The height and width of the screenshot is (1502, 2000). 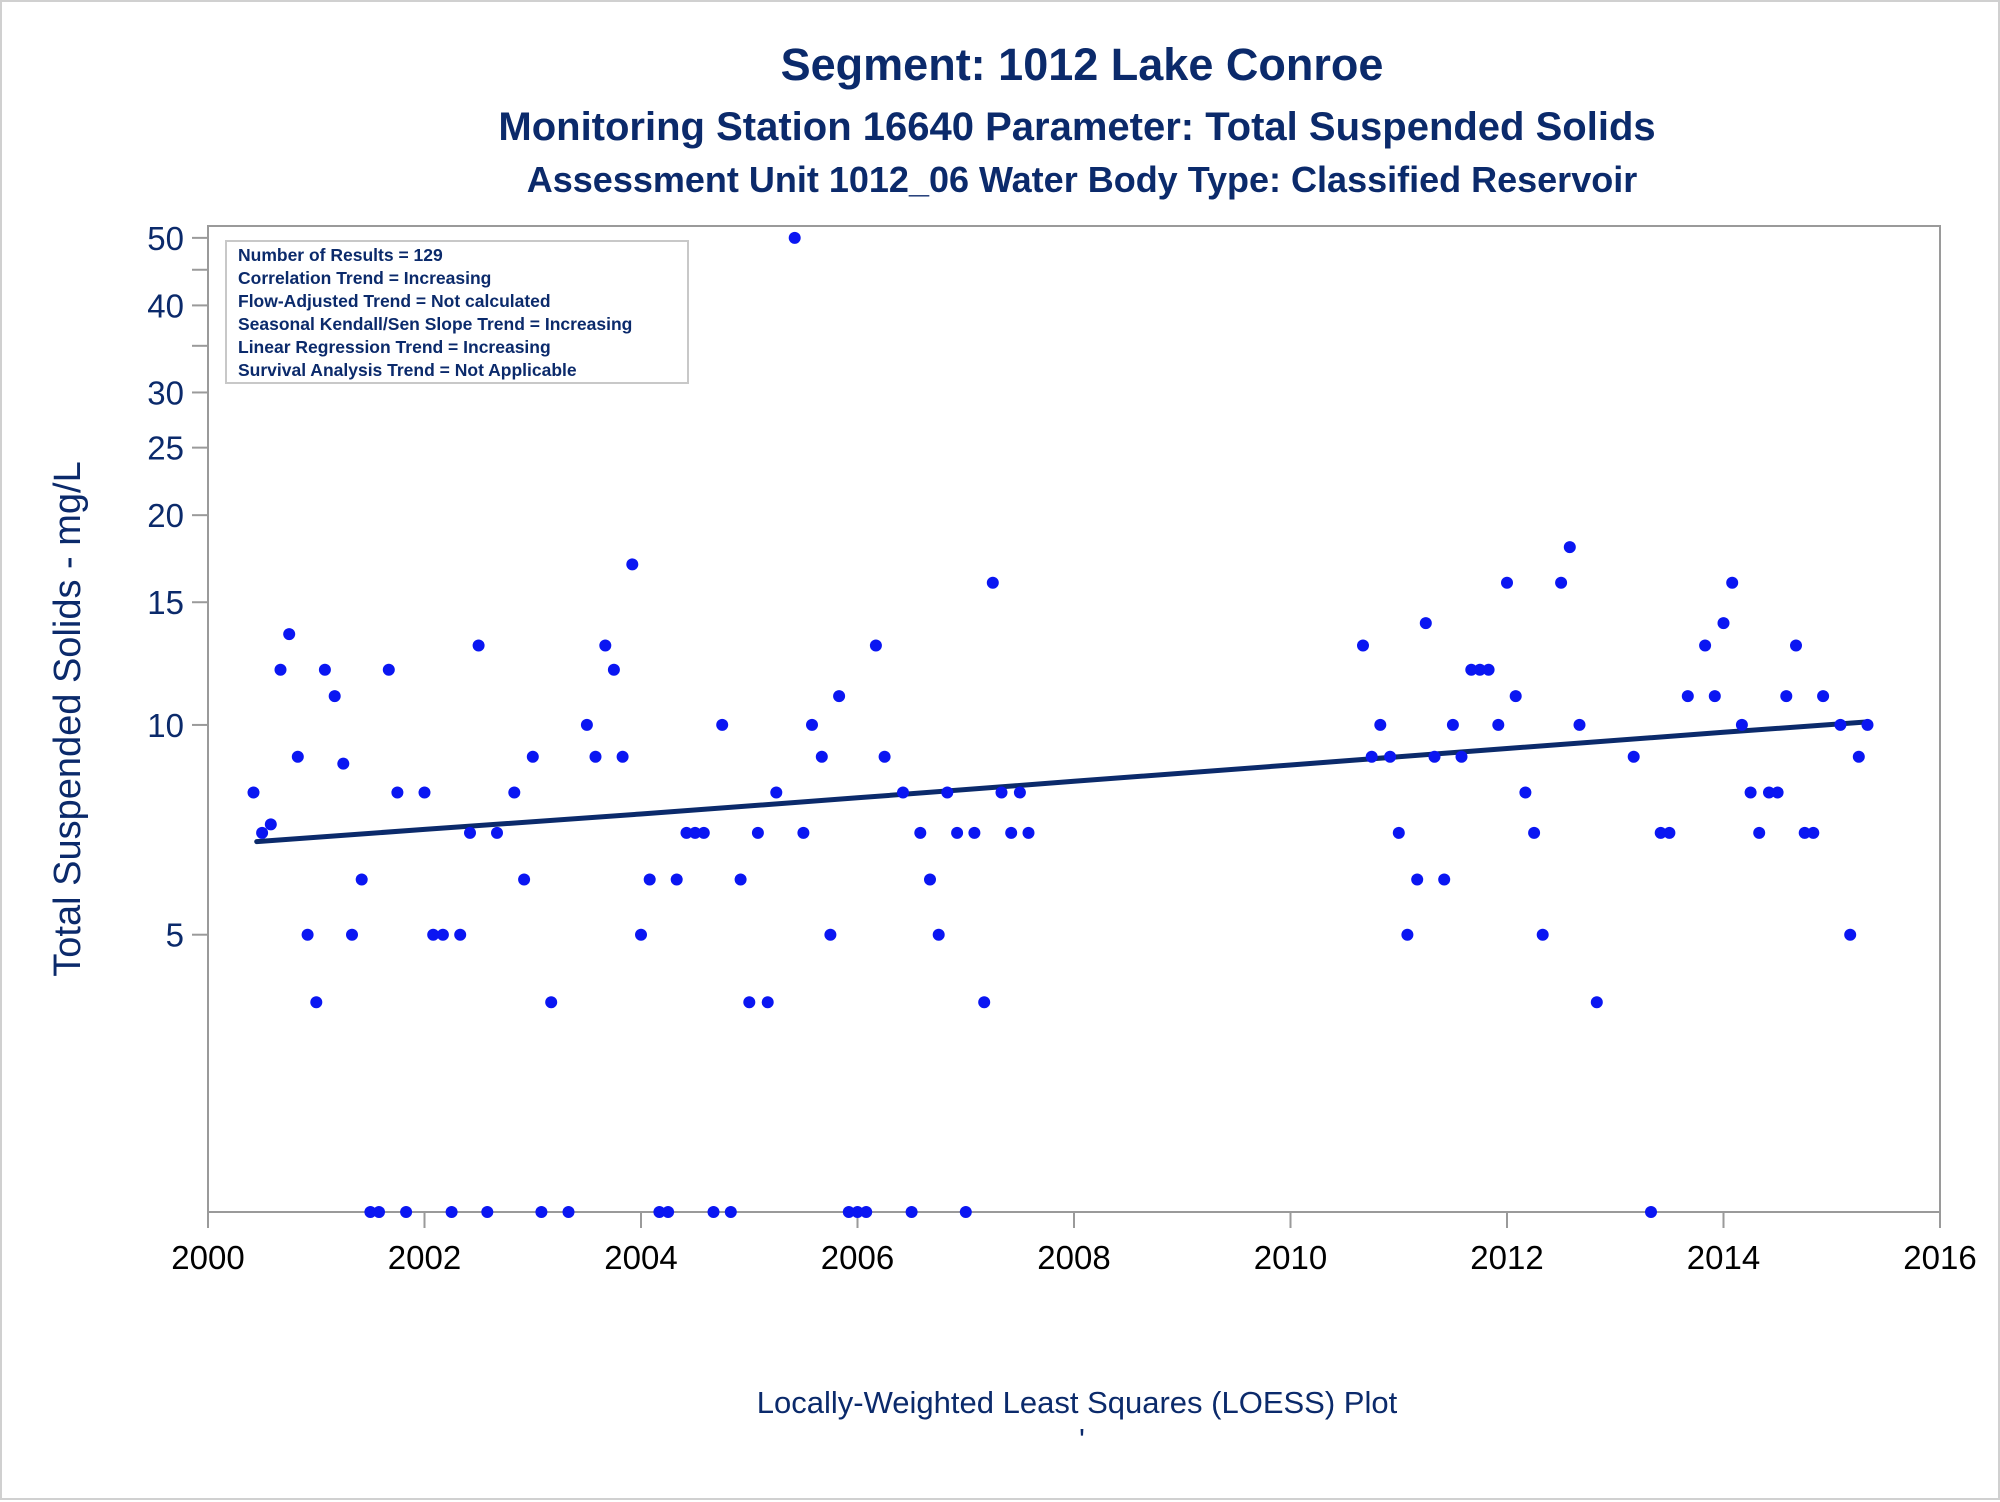 What do you see at coordinates (165, 305) in the screenshot?
I see `y-tick-label: 40` at bounding box center [165, 305].